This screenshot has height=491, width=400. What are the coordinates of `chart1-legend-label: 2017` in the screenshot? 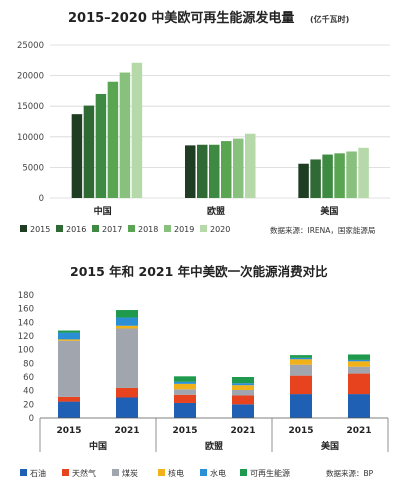 It's located at (112, 229).